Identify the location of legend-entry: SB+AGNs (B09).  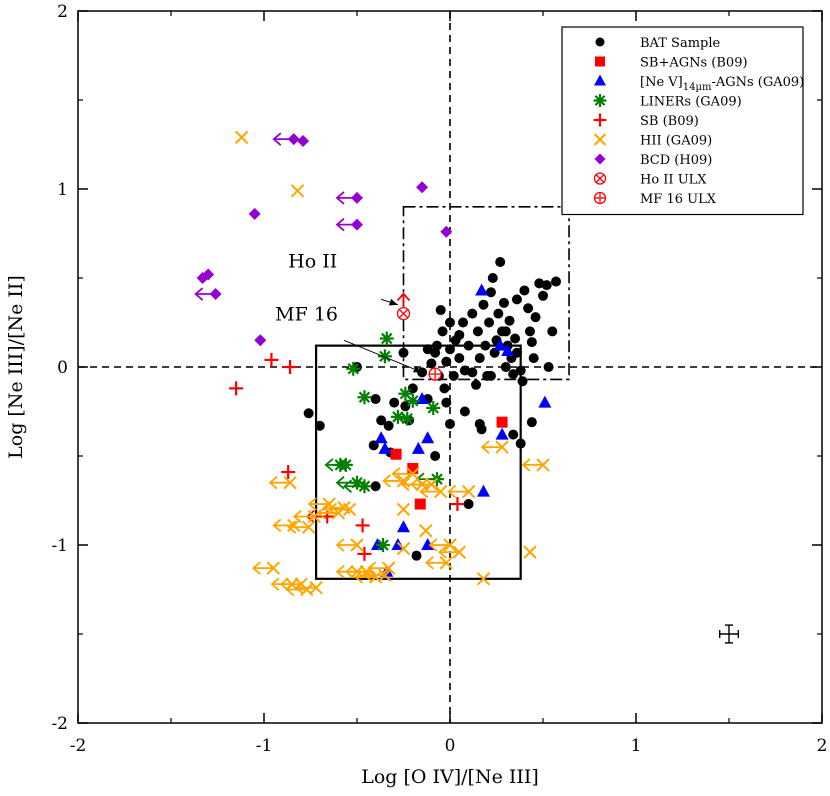
(671, 63).